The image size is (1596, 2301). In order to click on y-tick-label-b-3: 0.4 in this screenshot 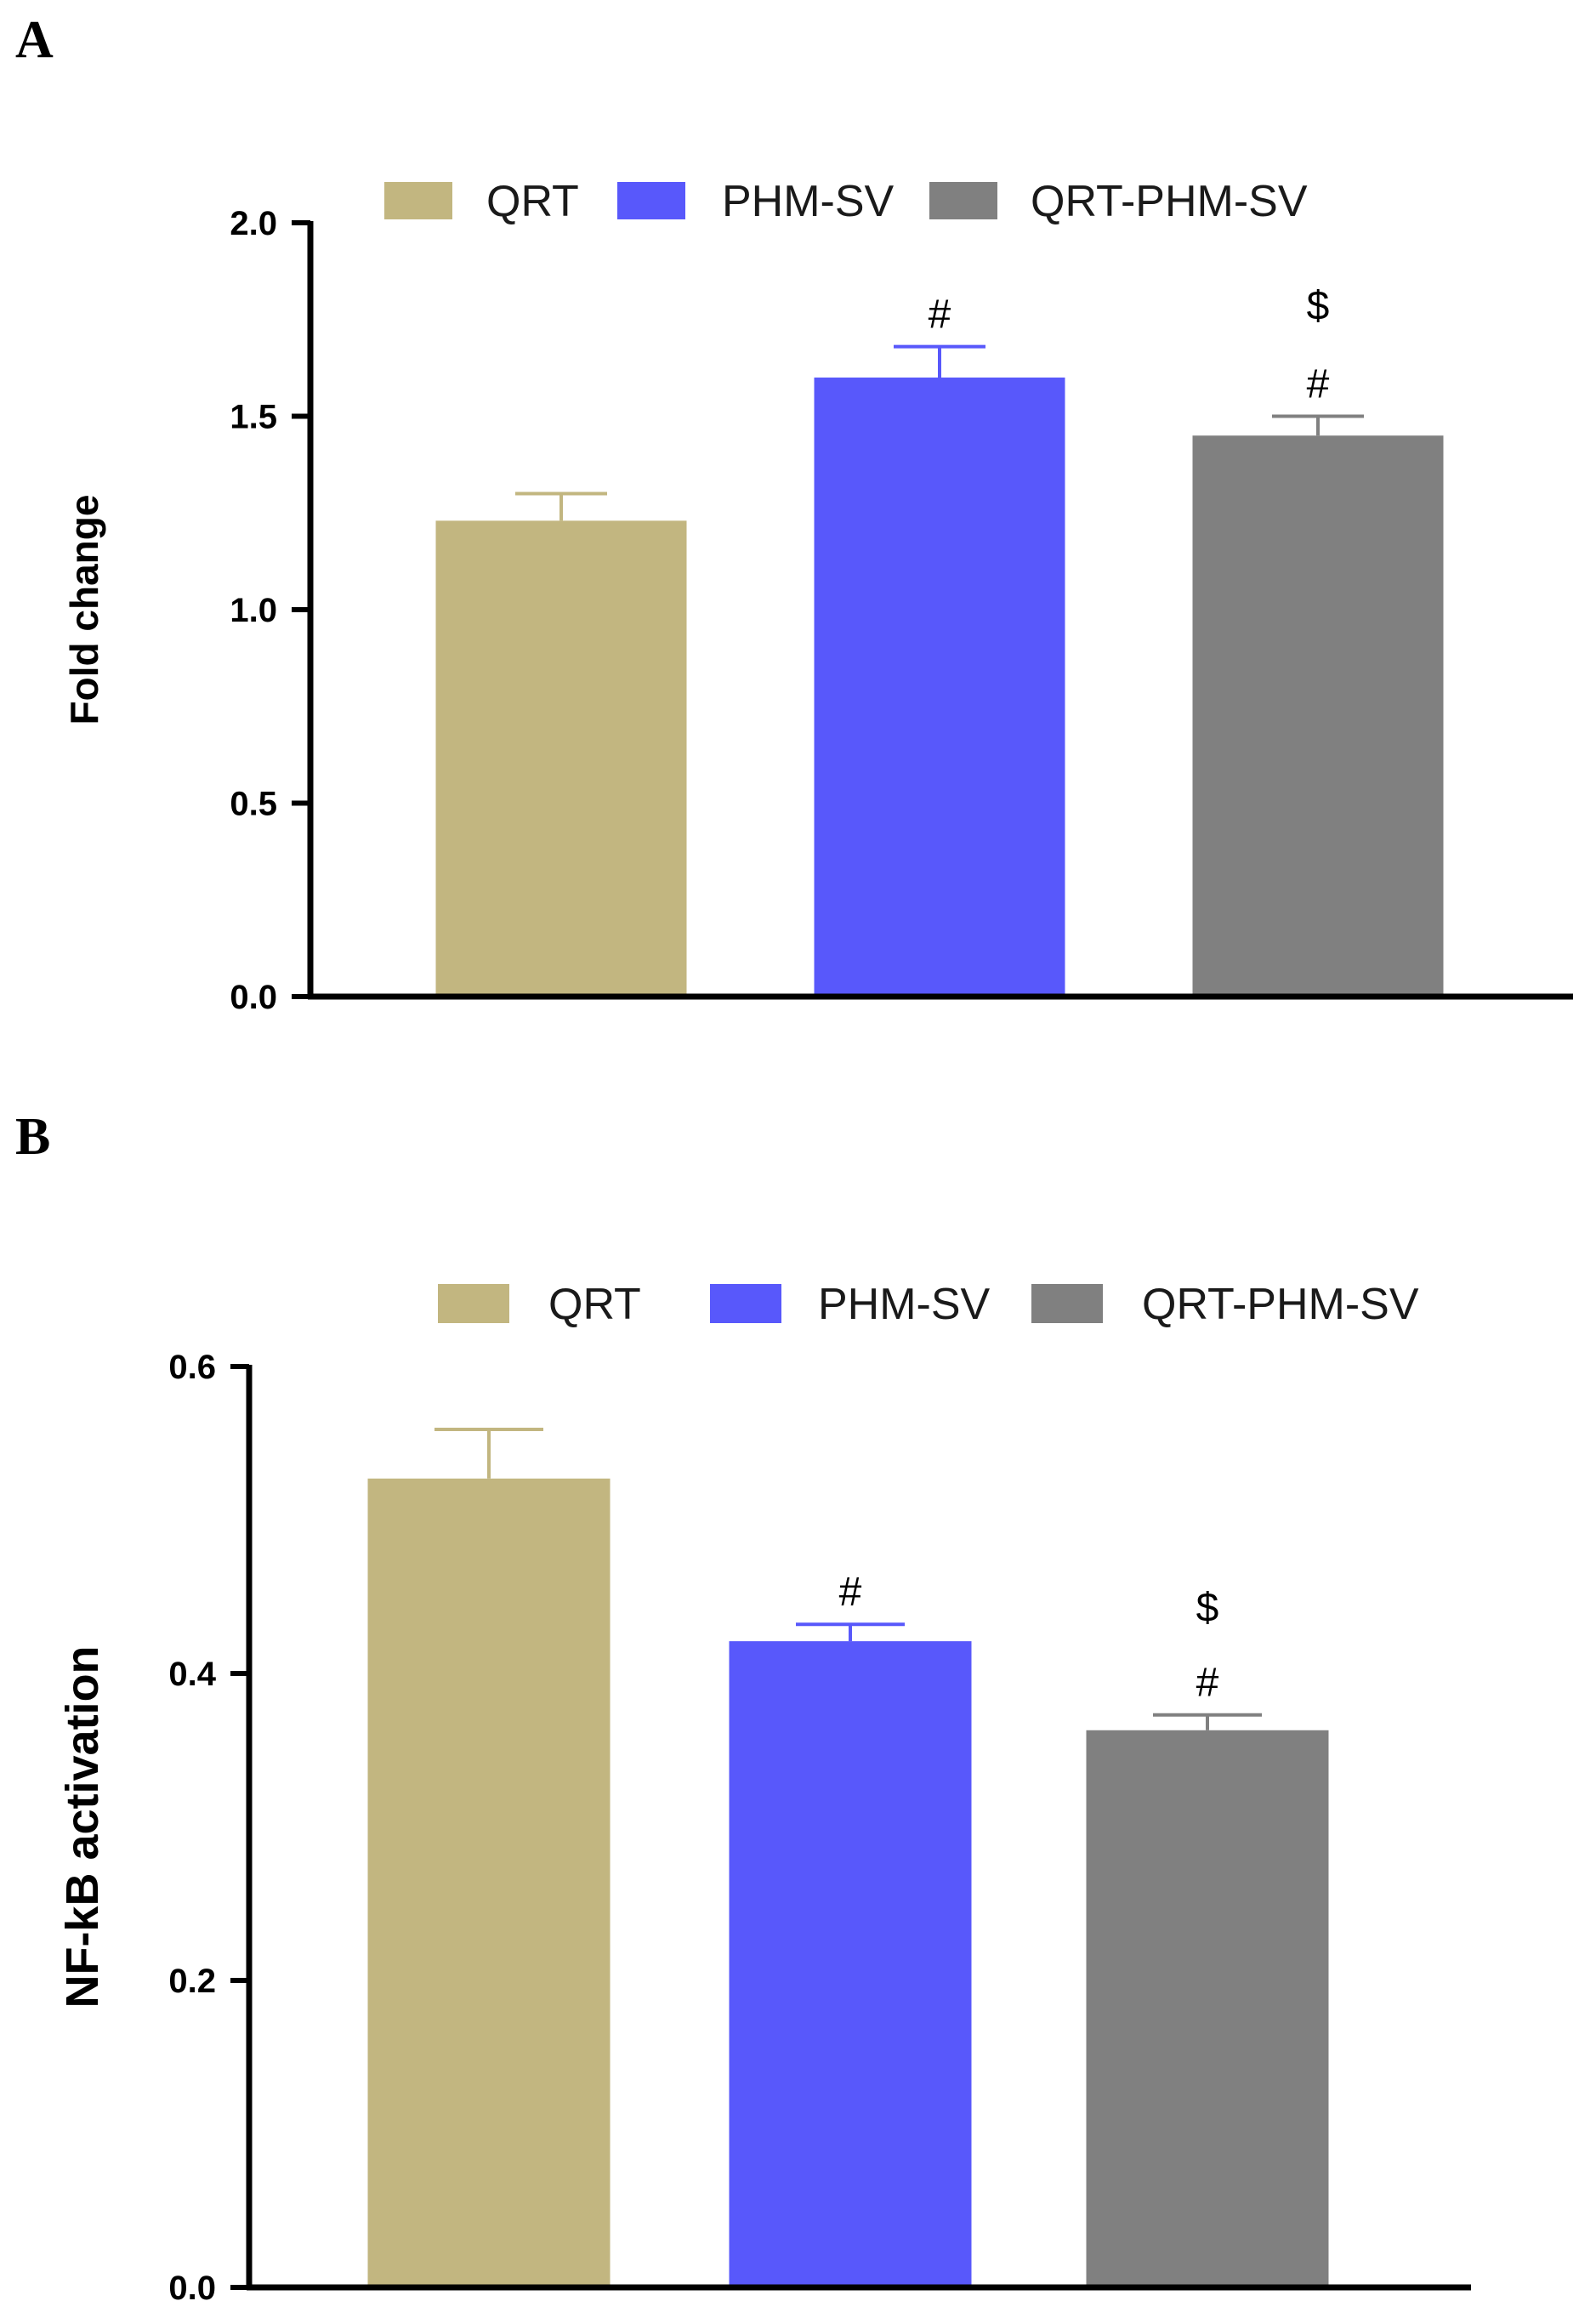, I will do `click(192, 1674)`.